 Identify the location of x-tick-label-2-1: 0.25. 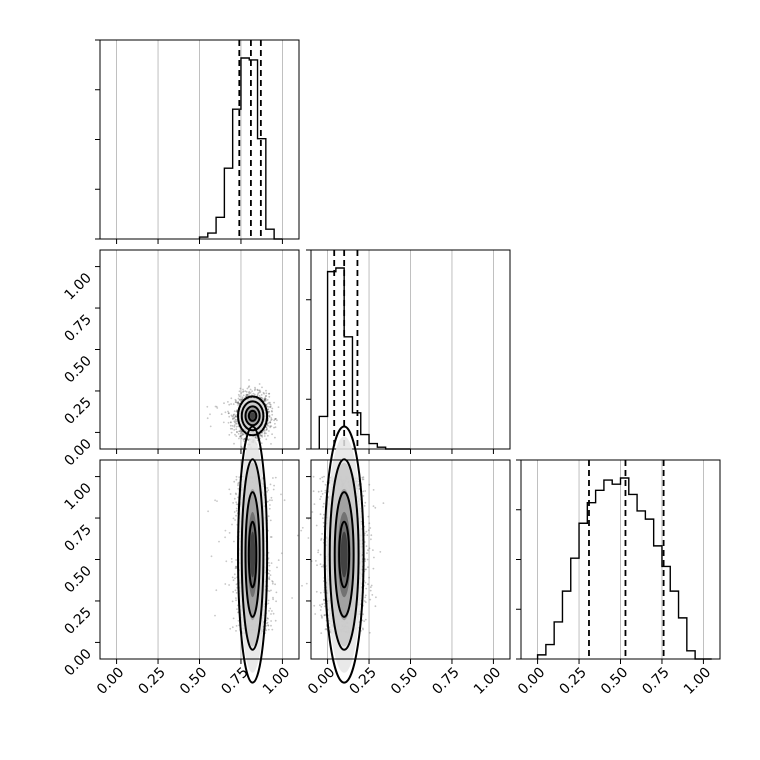
(573, 681).